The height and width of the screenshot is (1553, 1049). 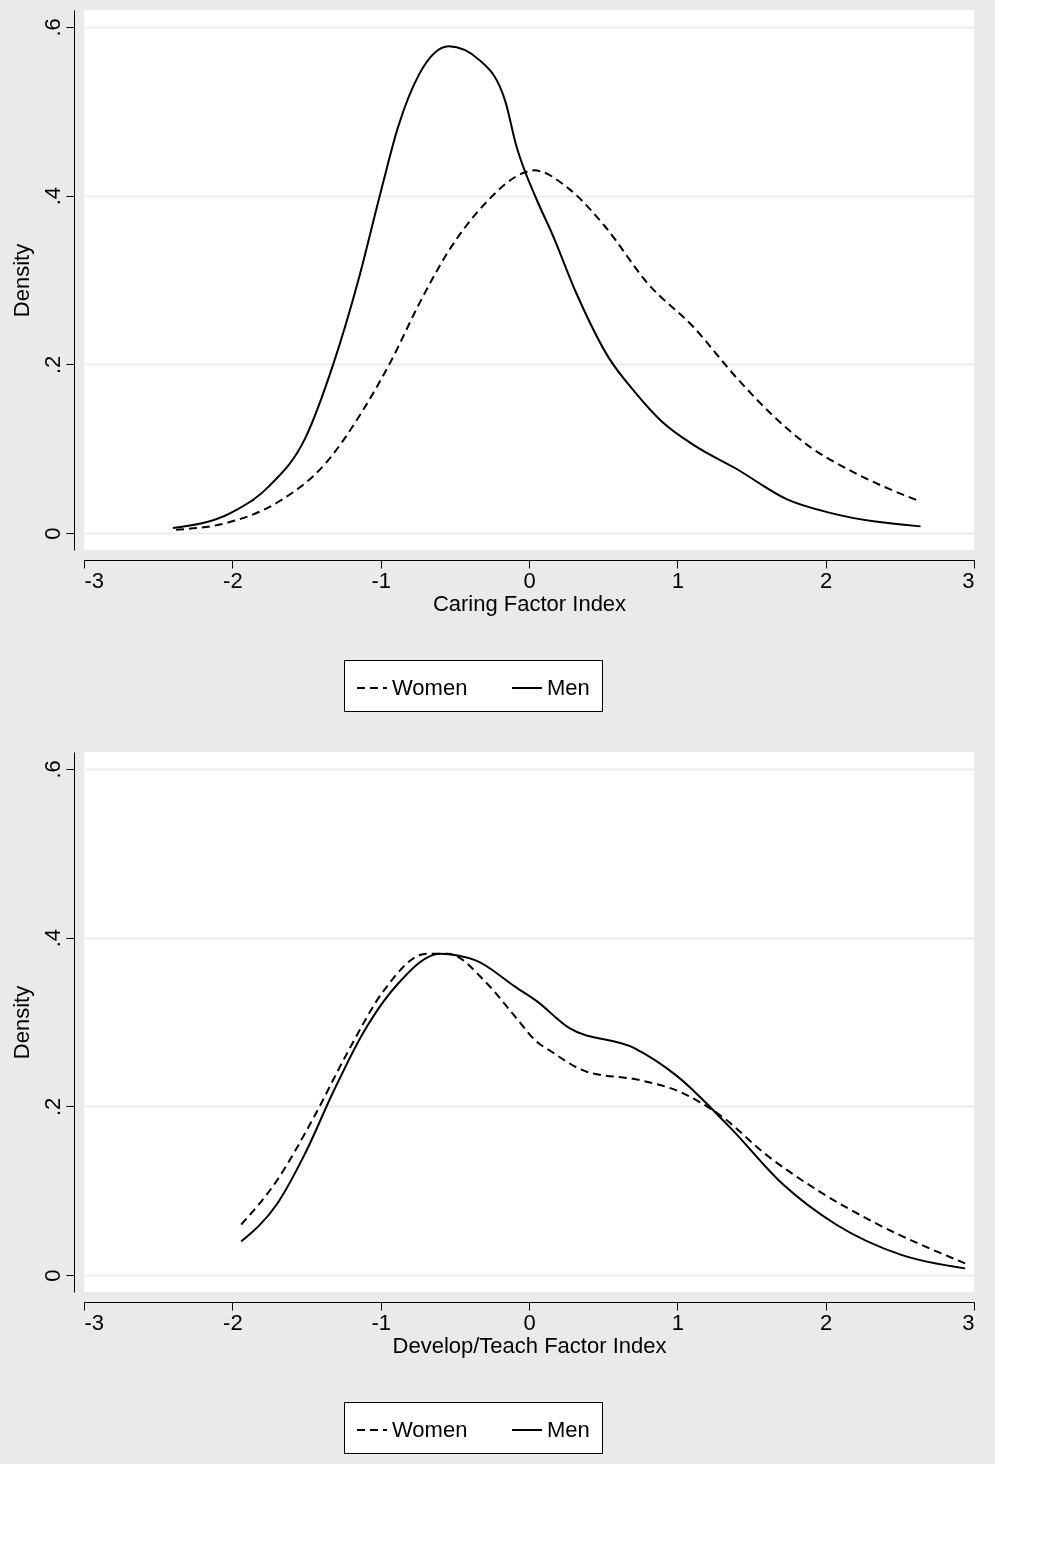 I want to click on x-axis-title: Develop/Teach Factor Index, so click(x=529, y=1345).